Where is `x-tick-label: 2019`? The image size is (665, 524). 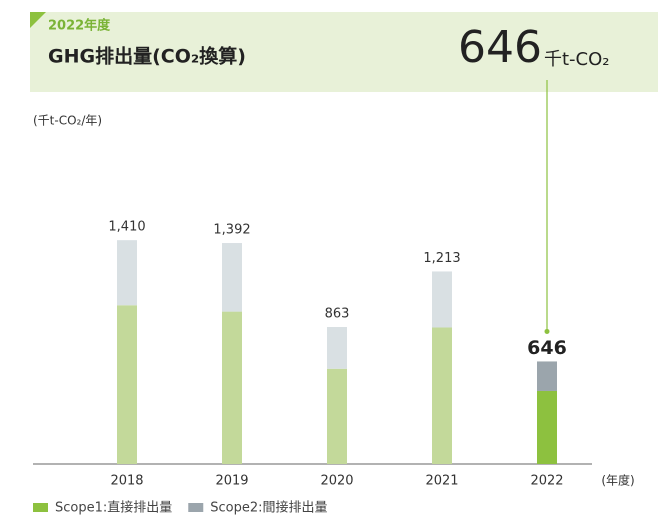 x-tick-label: 2019 is located at coordinates (231, 481).